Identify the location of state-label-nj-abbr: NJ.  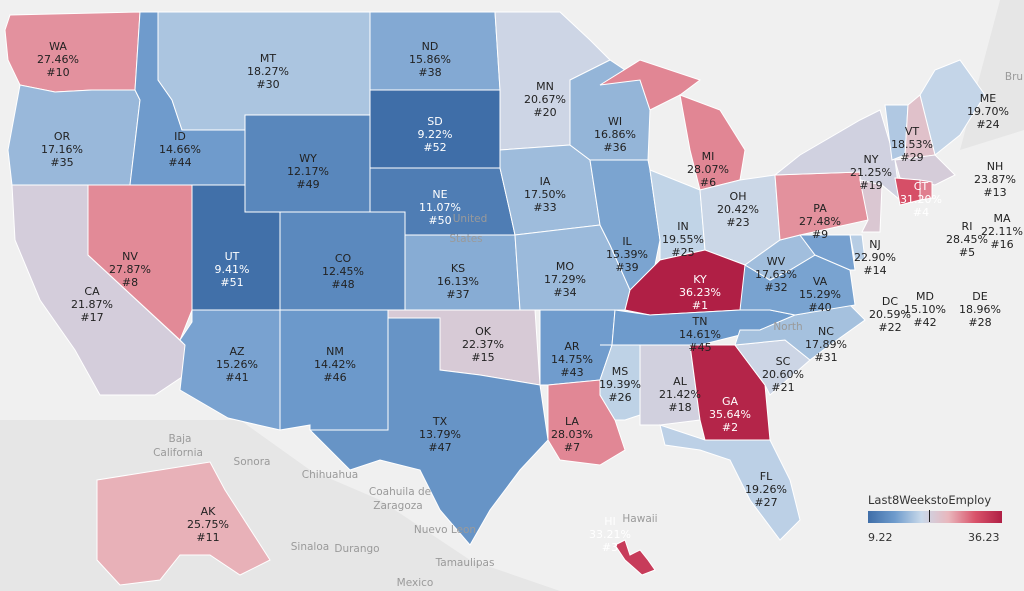
(874, 244).